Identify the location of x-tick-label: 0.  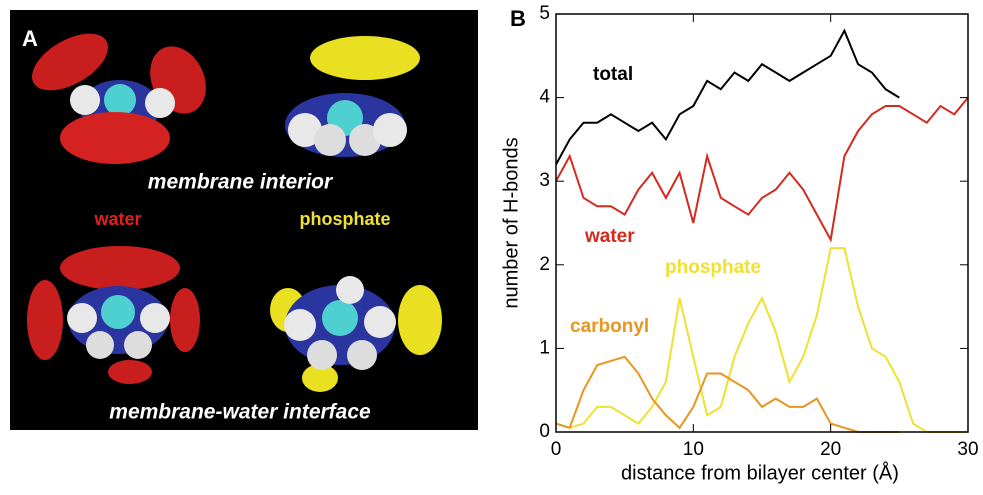
(556, 449).